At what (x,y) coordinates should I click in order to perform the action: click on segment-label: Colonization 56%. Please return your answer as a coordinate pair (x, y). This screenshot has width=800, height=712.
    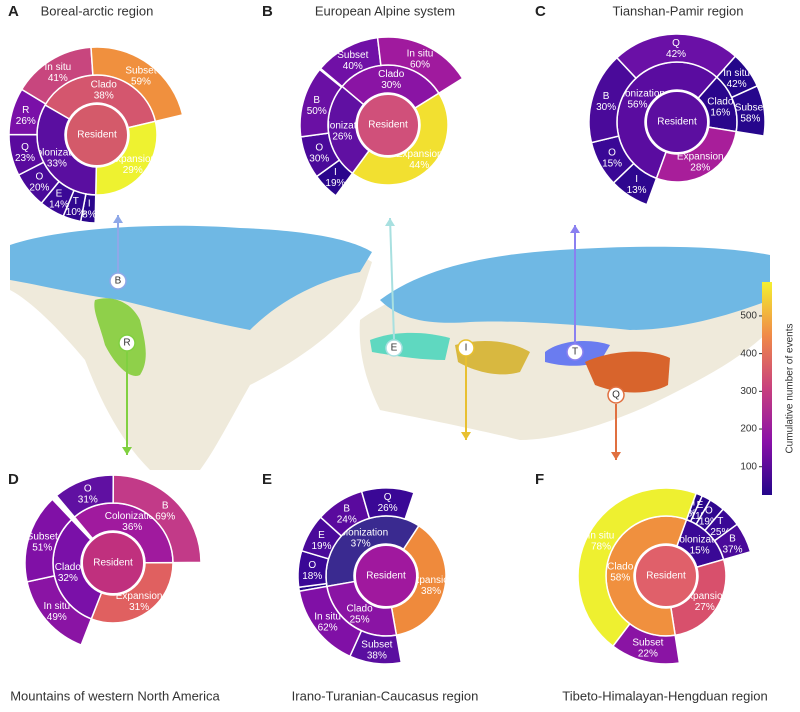
    Looking at the image, I should click on (637, 99).